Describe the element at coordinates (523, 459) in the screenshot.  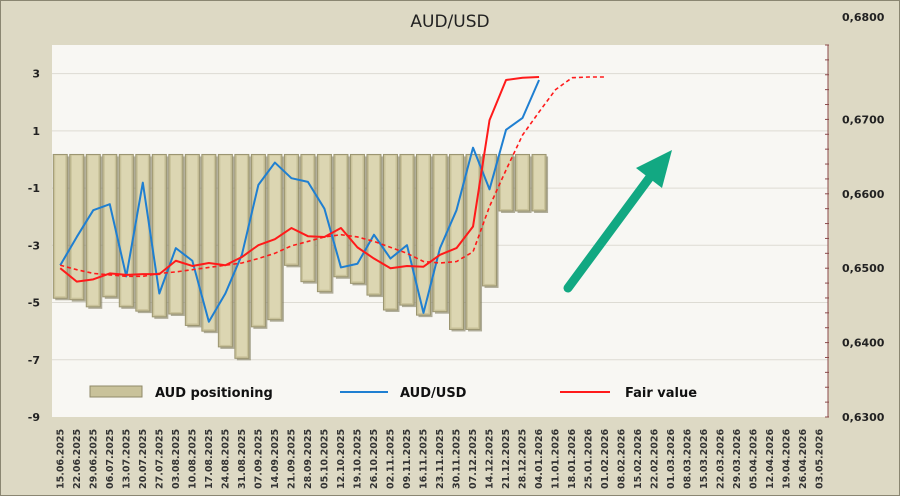
I see `x-tick-label: 28.12.2025` at that location.